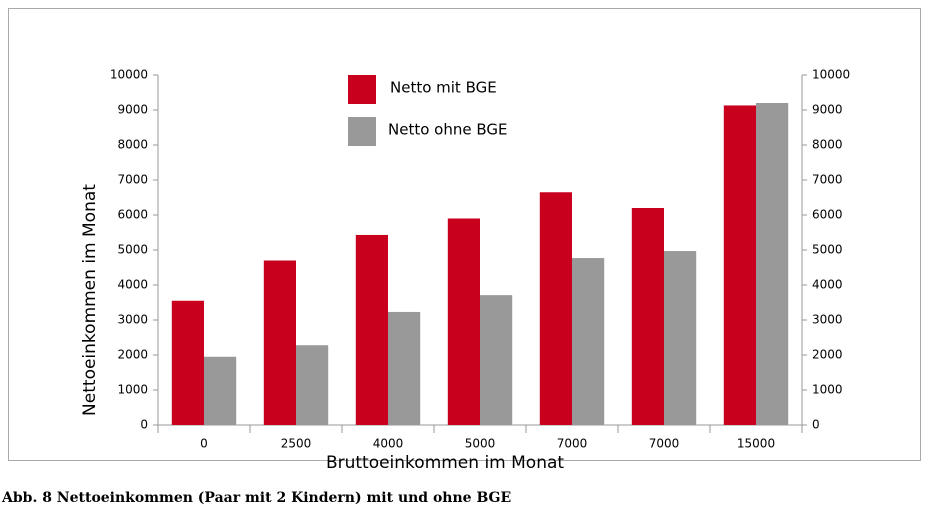  Describe the element at coordinates (447, 130) in the screenshot. I see `legend-text: Netto ohne BGE` at that location.